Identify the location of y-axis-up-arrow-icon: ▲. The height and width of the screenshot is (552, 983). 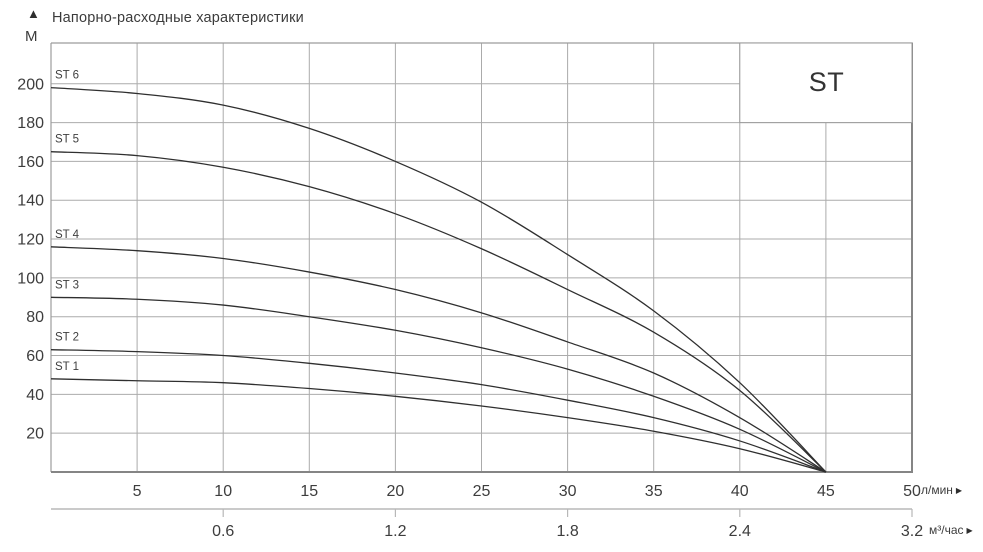
(33, 13).